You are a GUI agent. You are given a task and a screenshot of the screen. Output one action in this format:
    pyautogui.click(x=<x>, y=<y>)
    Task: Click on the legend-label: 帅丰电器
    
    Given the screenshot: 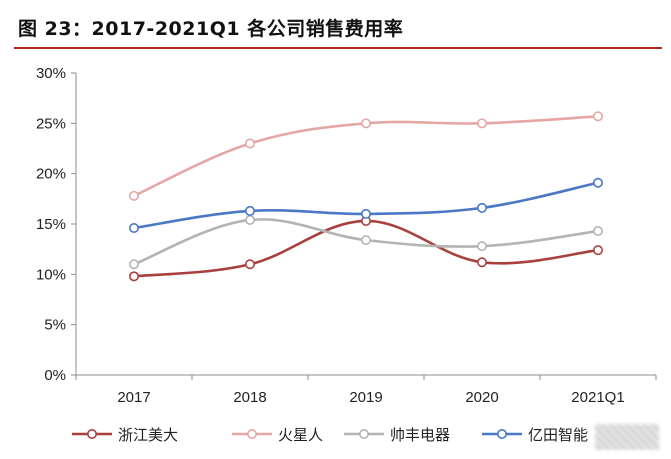 What is the action you would take?
    pyautogui.click(x=420, y=435)
    